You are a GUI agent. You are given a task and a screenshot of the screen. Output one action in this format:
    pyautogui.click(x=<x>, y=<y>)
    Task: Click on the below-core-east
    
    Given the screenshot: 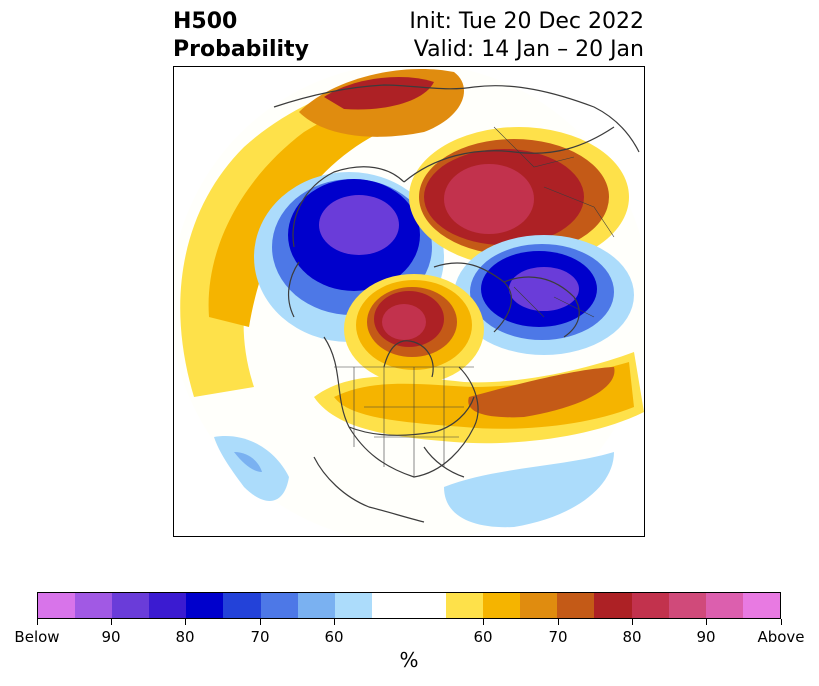 What is the action you would take?
    pyautogui.click(x=544, y=289)
    